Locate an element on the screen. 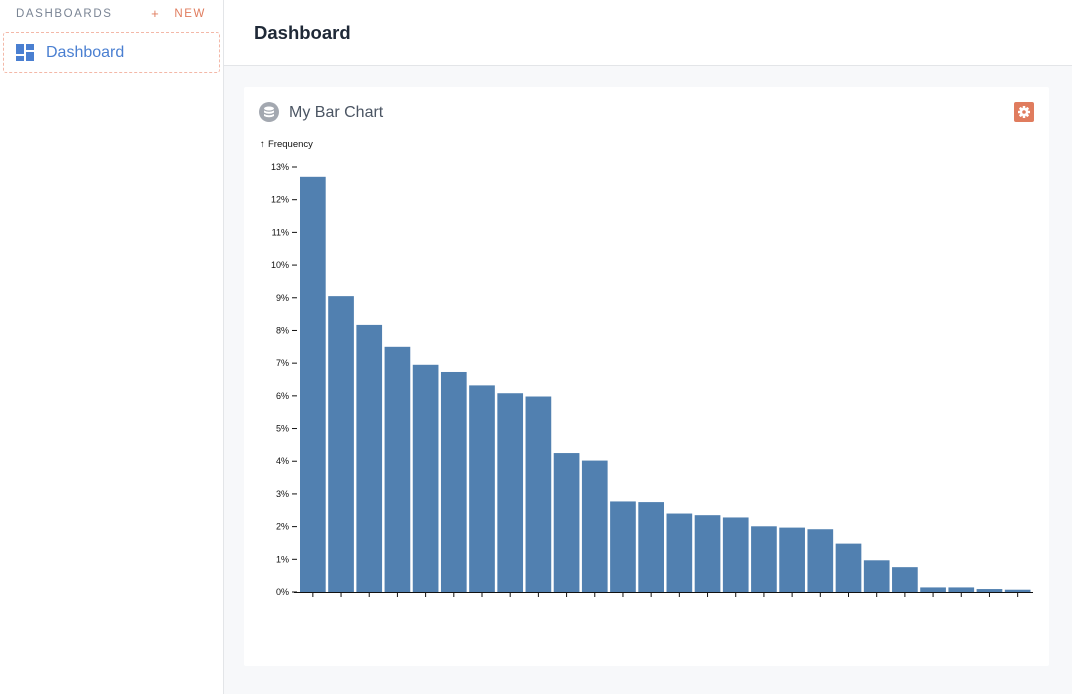 This screenshot has width=1072, height=694. y-axis-label: Frequency is located at coordinates (290, 144).